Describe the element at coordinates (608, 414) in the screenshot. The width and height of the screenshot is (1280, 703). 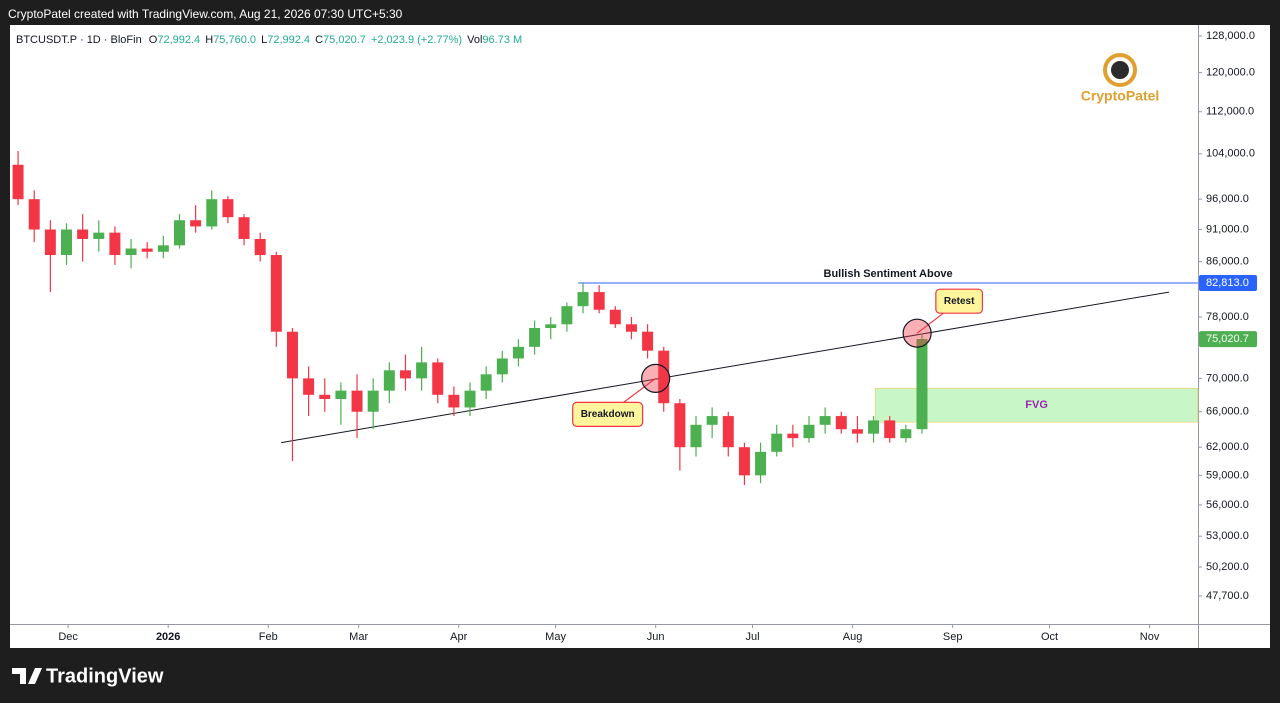
I see `callout-label: Breakdown` at that location.